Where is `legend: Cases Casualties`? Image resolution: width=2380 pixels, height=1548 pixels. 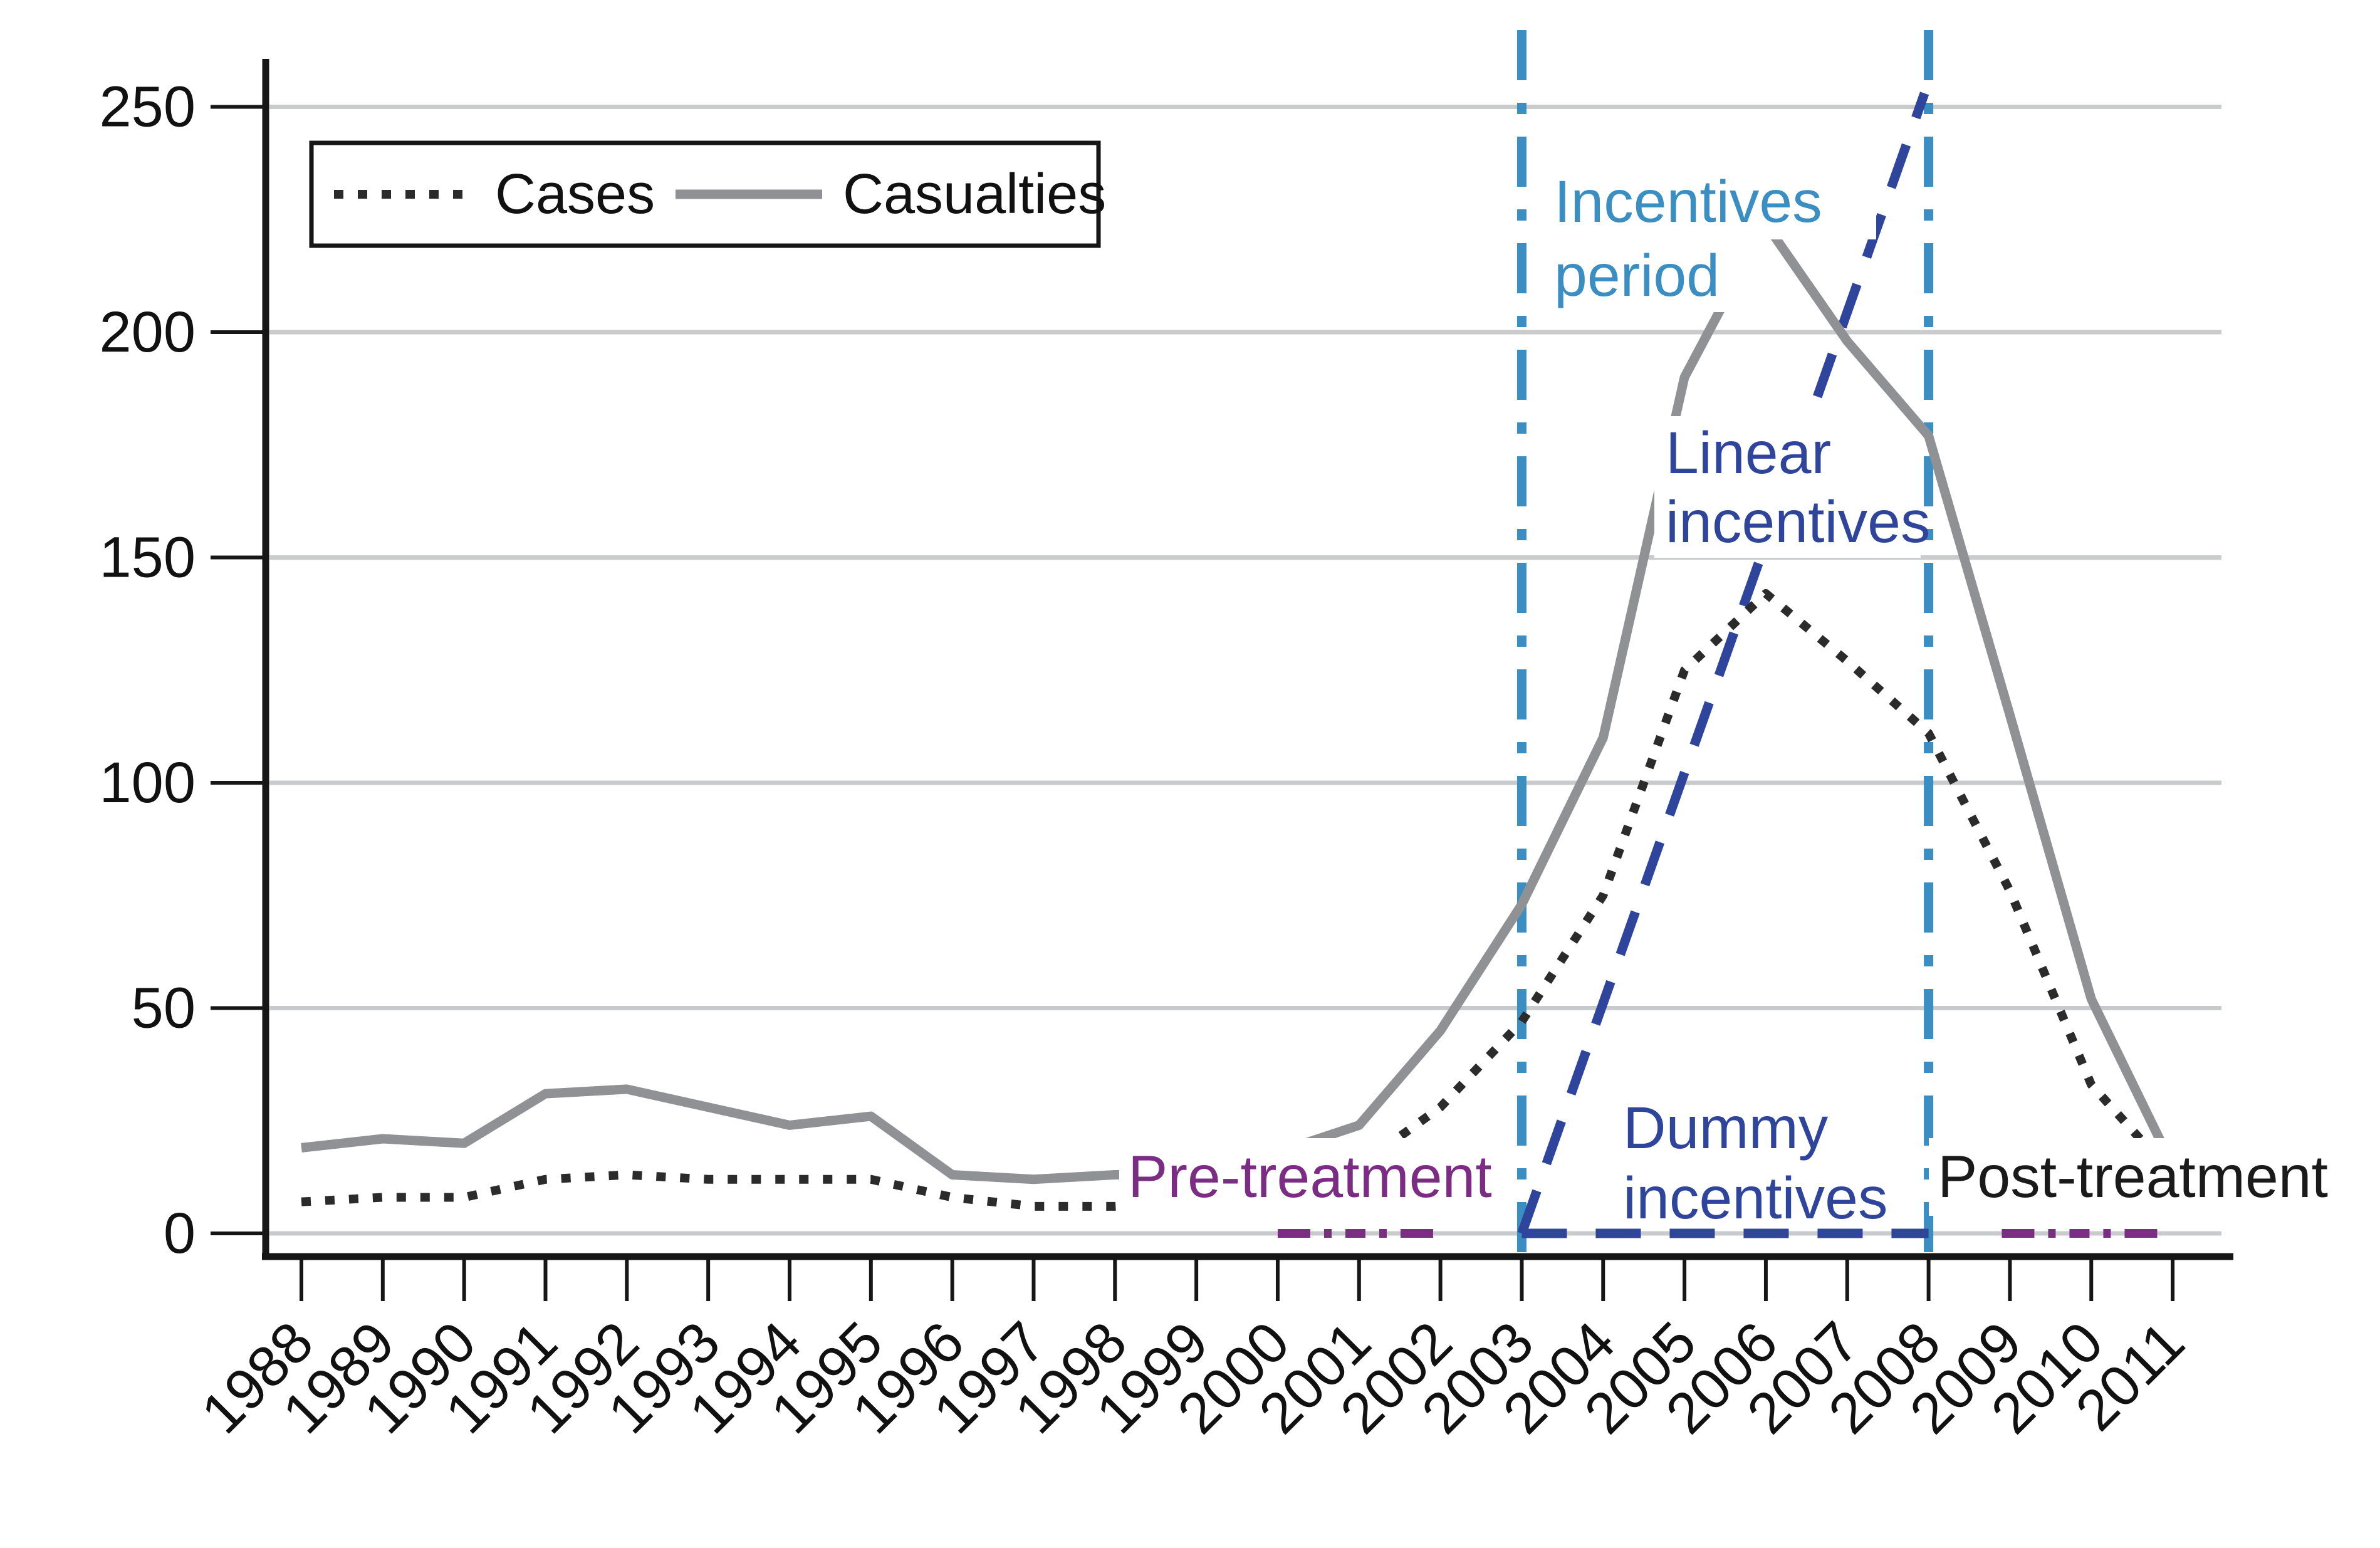
legend: Cases Casualties is located at coordinates (708, 194).